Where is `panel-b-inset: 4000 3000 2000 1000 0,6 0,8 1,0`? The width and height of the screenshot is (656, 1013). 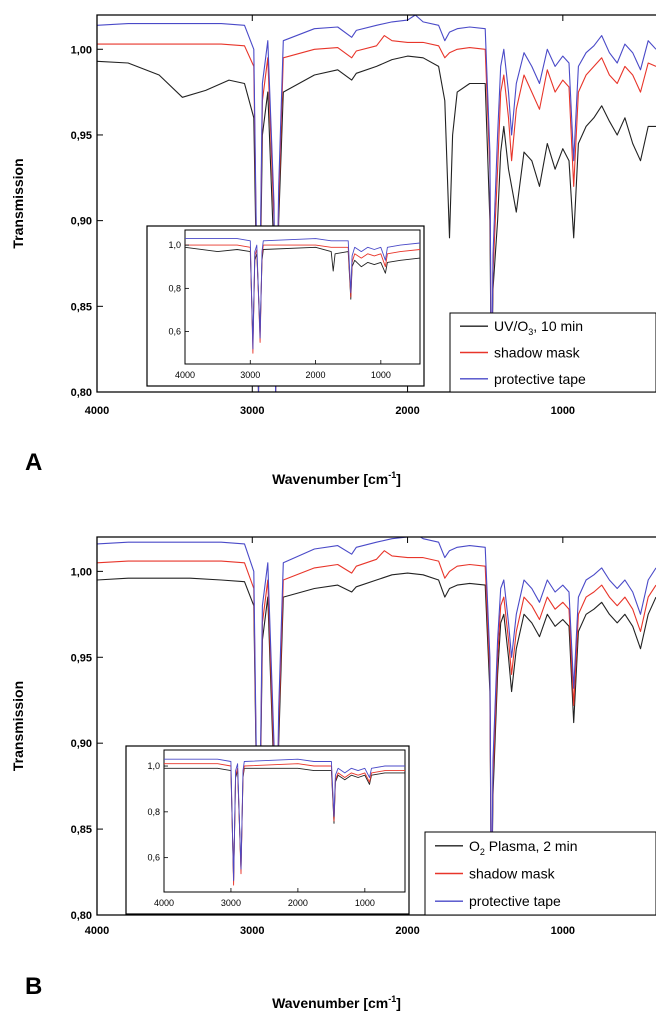
panel-b-inset: 4000 3000 2000 1000 0,6 0,8 1,0 is located at coordinates (267, 830).